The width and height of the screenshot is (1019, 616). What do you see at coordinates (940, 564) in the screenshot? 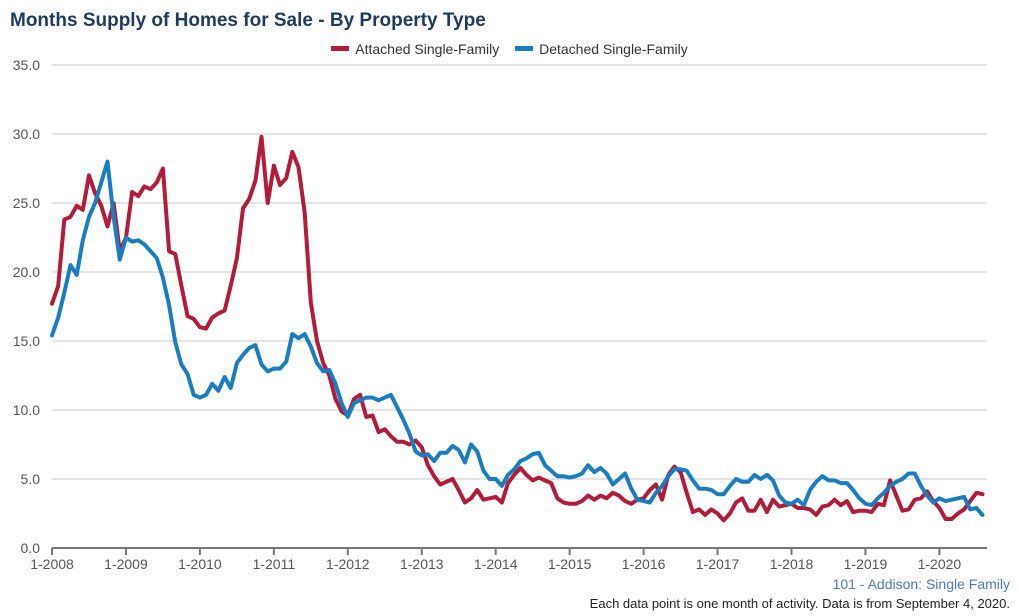
I see `x-tick-label: 1-2020` at bounding box center [940, 564].